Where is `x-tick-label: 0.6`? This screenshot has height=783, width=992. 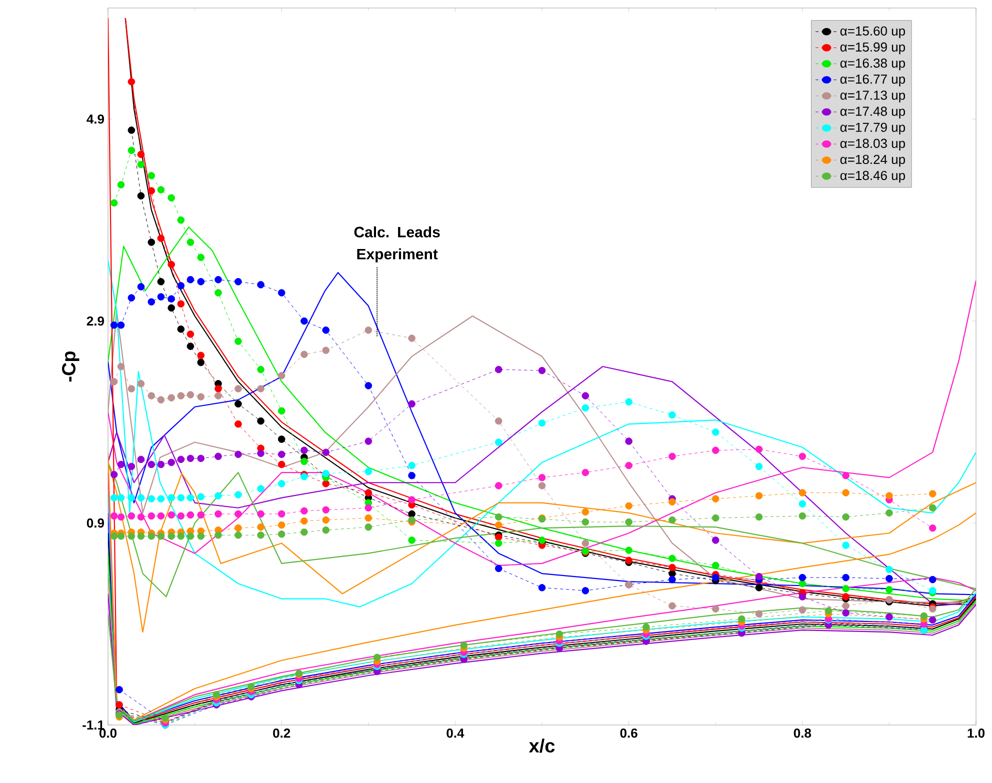
x-tick-label: 0.6 is located at coordinates (629, 733).